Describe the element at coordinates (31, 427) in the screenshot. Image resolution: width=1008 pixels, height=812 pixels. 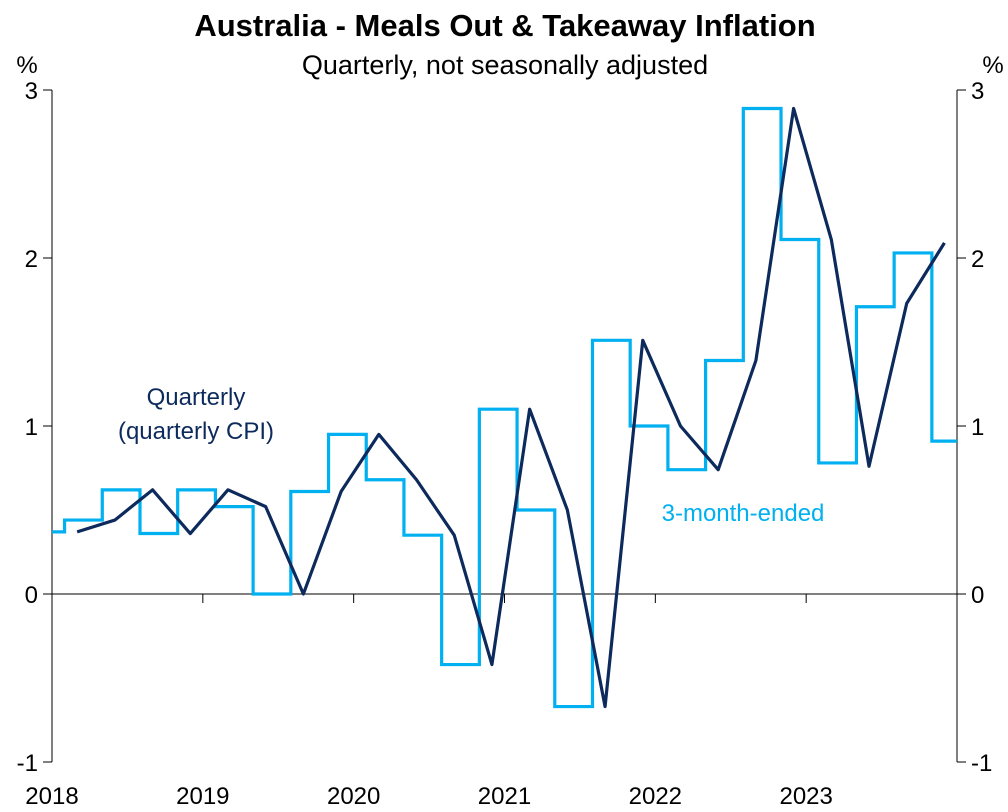
I see `y-tick-label-left: 1` at that location.